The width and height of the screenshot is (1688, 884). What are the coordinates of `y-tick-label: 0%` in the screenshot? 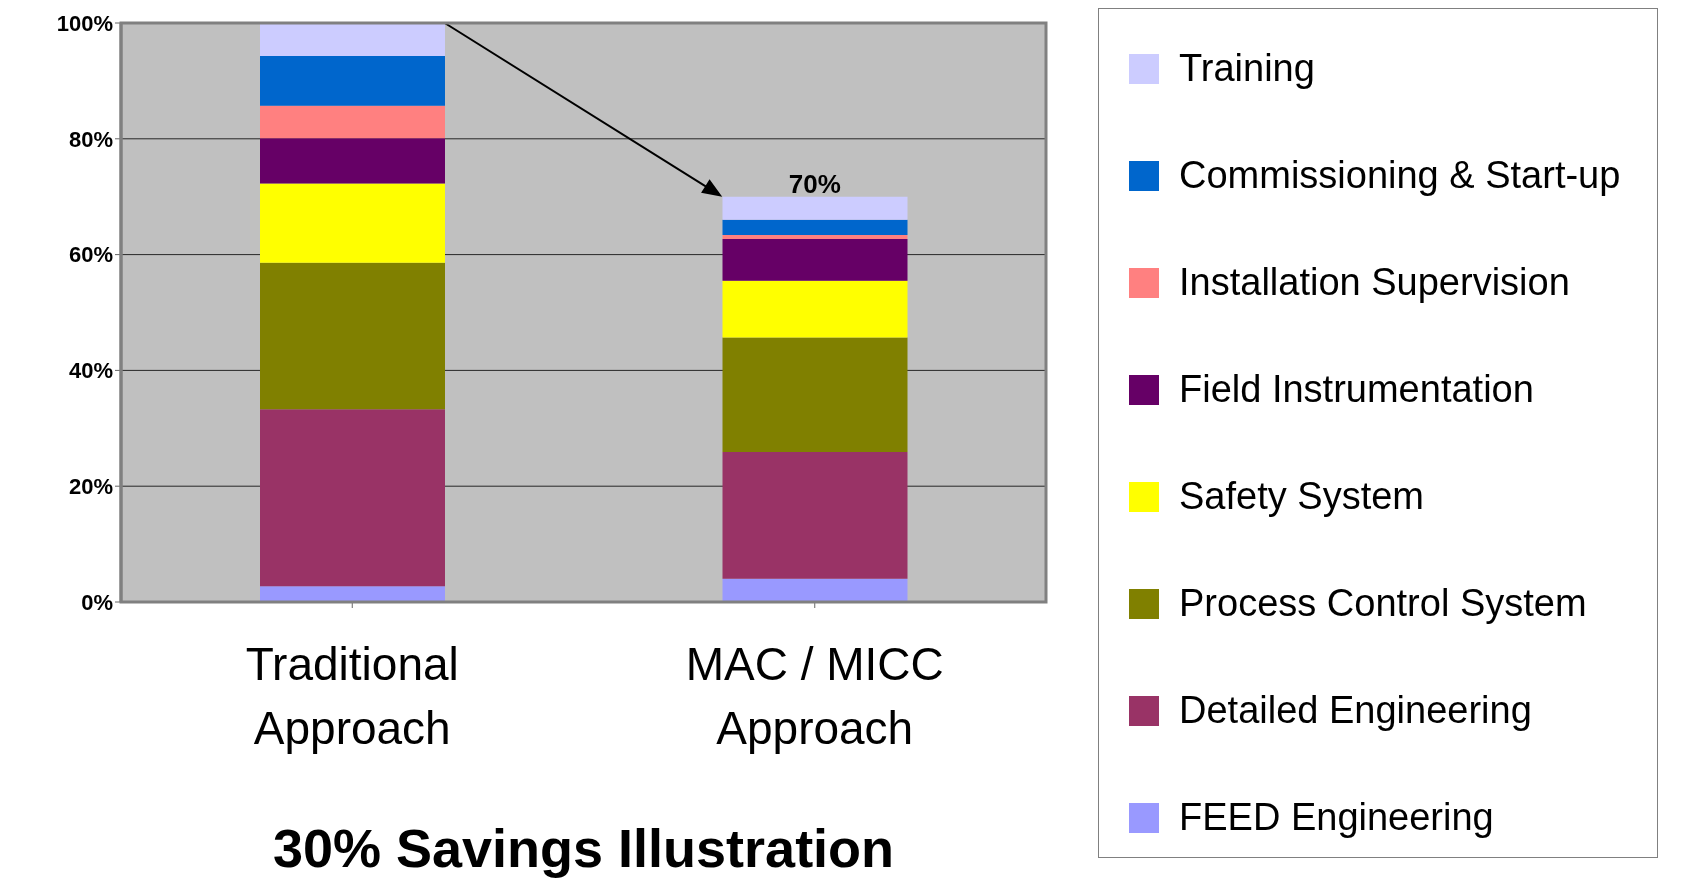 It's located at (97, 602).